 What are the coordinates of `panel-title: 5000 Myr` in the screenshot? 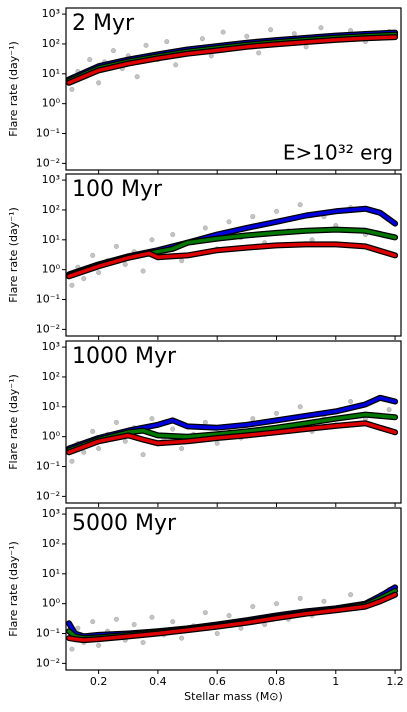 It's located at (124, 523).